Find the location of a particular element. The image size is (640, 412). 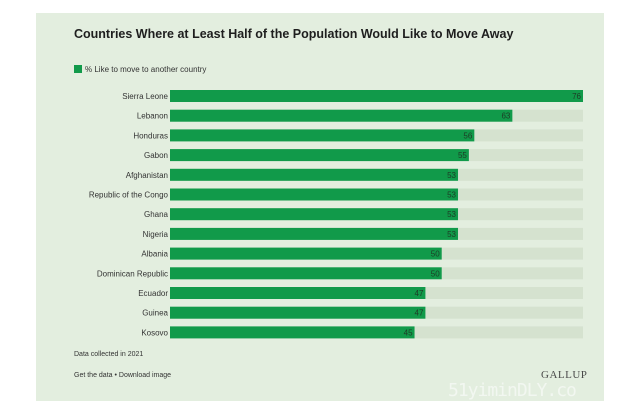

get-data-link: Get the data is located at coordinates (93, 375).